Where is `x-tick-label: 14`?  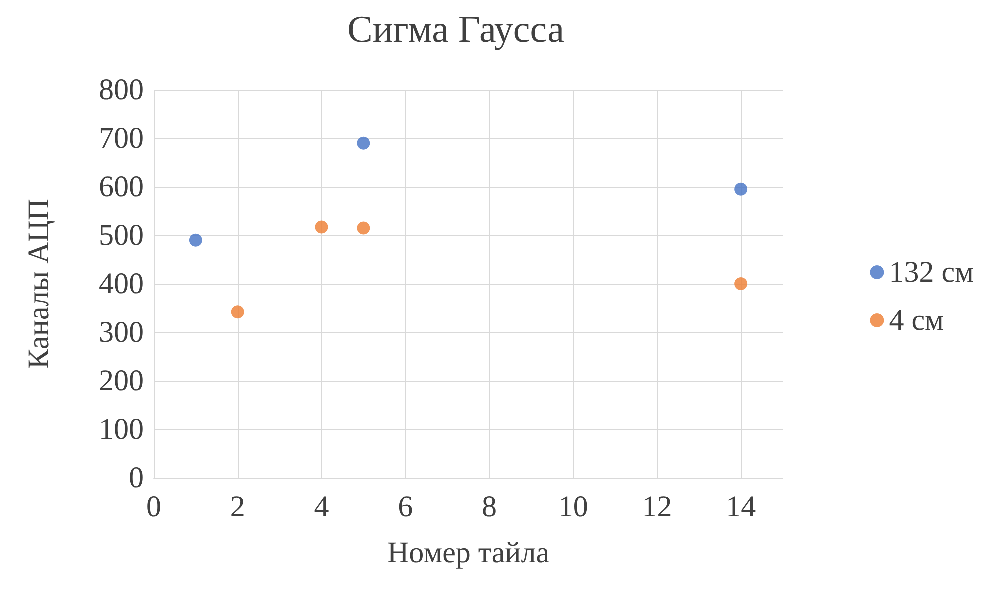
x-tick-label: 14 is located at coordinates (741, 507).